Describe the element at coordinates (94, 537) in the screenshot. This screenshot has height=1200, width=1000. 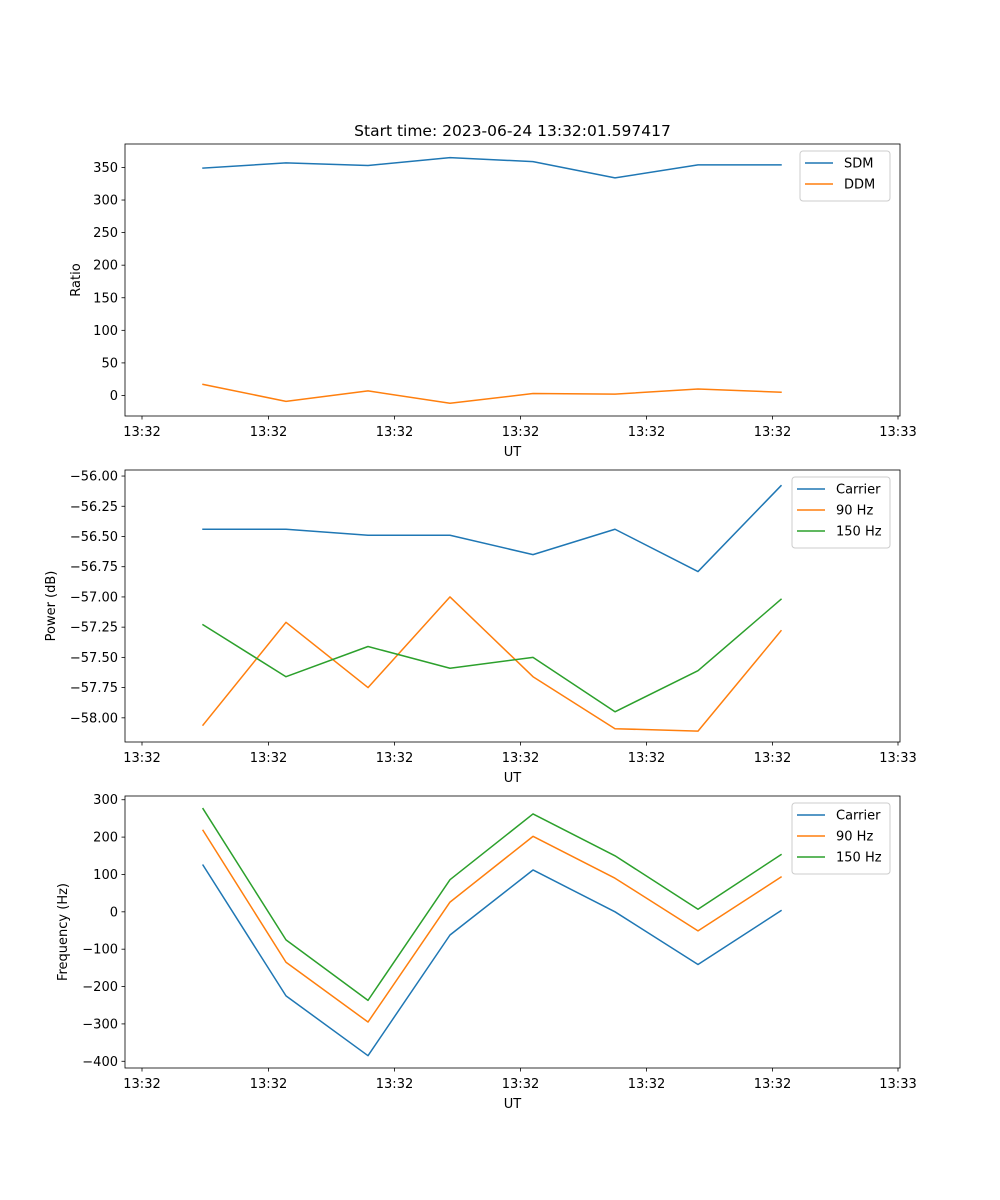
I see `y-tick-label: −56.50` at that location.